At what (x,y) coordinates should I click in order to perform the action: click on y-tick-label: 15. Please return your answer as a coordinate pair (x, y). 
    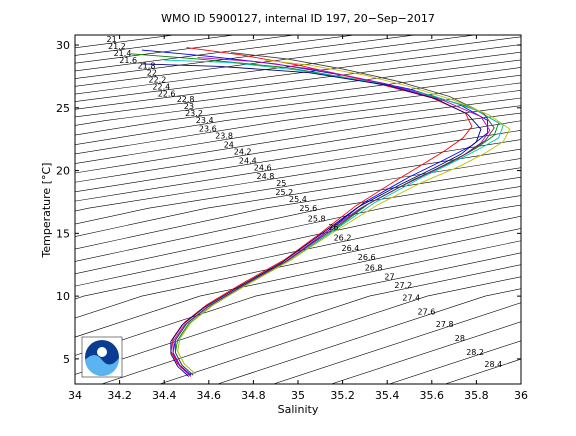
    Looking at the image, I should click on (63, 233).